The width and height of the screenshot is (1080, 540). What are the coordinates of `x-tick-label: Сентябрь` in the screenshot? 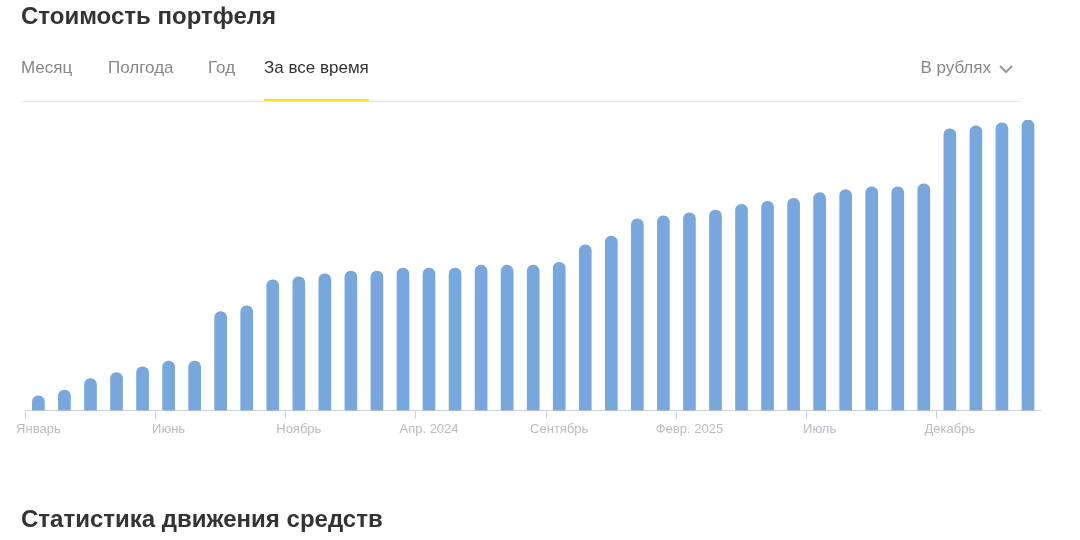 It's located at (559, 428).